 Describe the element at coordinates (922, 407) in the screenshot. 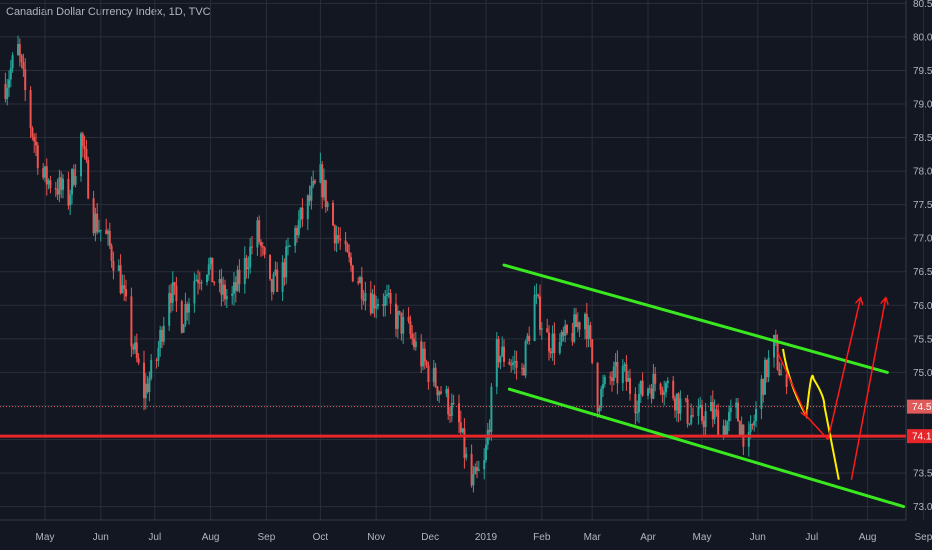

I see `price-tag-label: 74.5` at that location.